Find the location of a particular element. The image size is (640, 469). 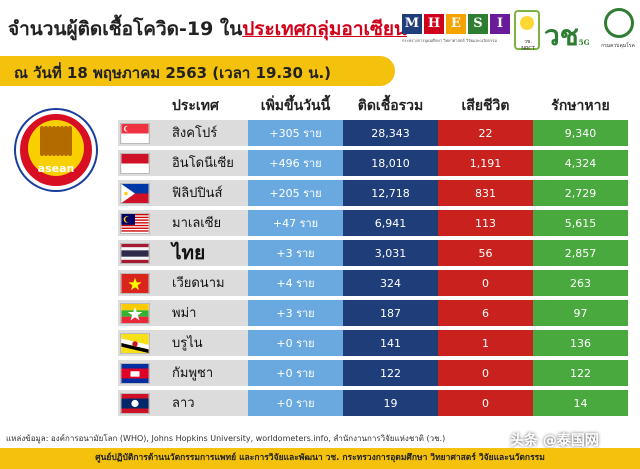

total-cell: 18,010 is located at coordinates (390, 163).